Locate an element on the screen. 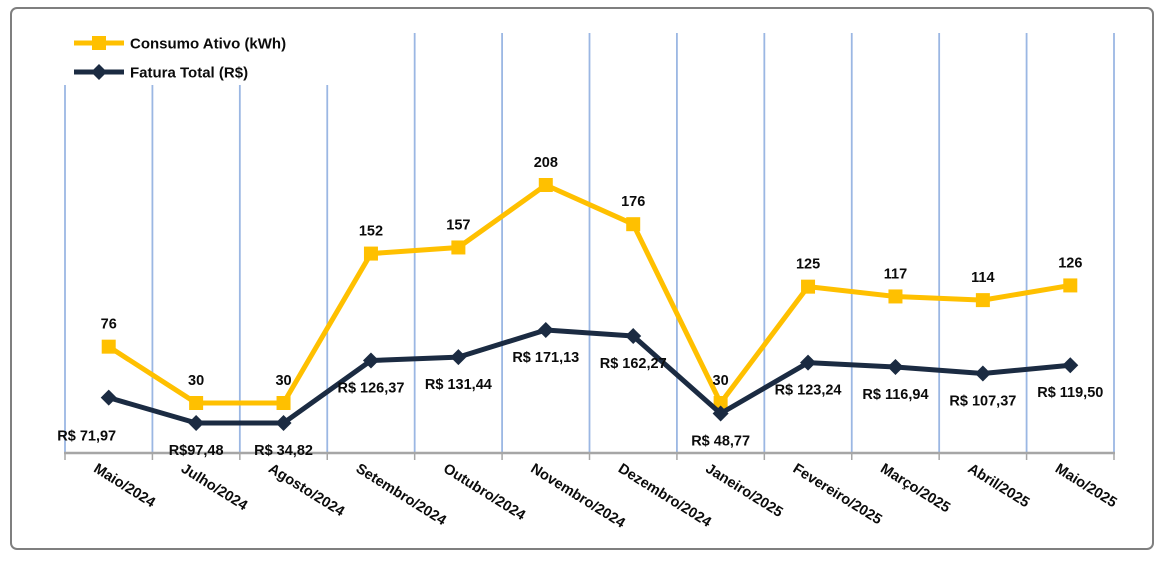  data-label: 126 is located at coordinates (1070, 263).